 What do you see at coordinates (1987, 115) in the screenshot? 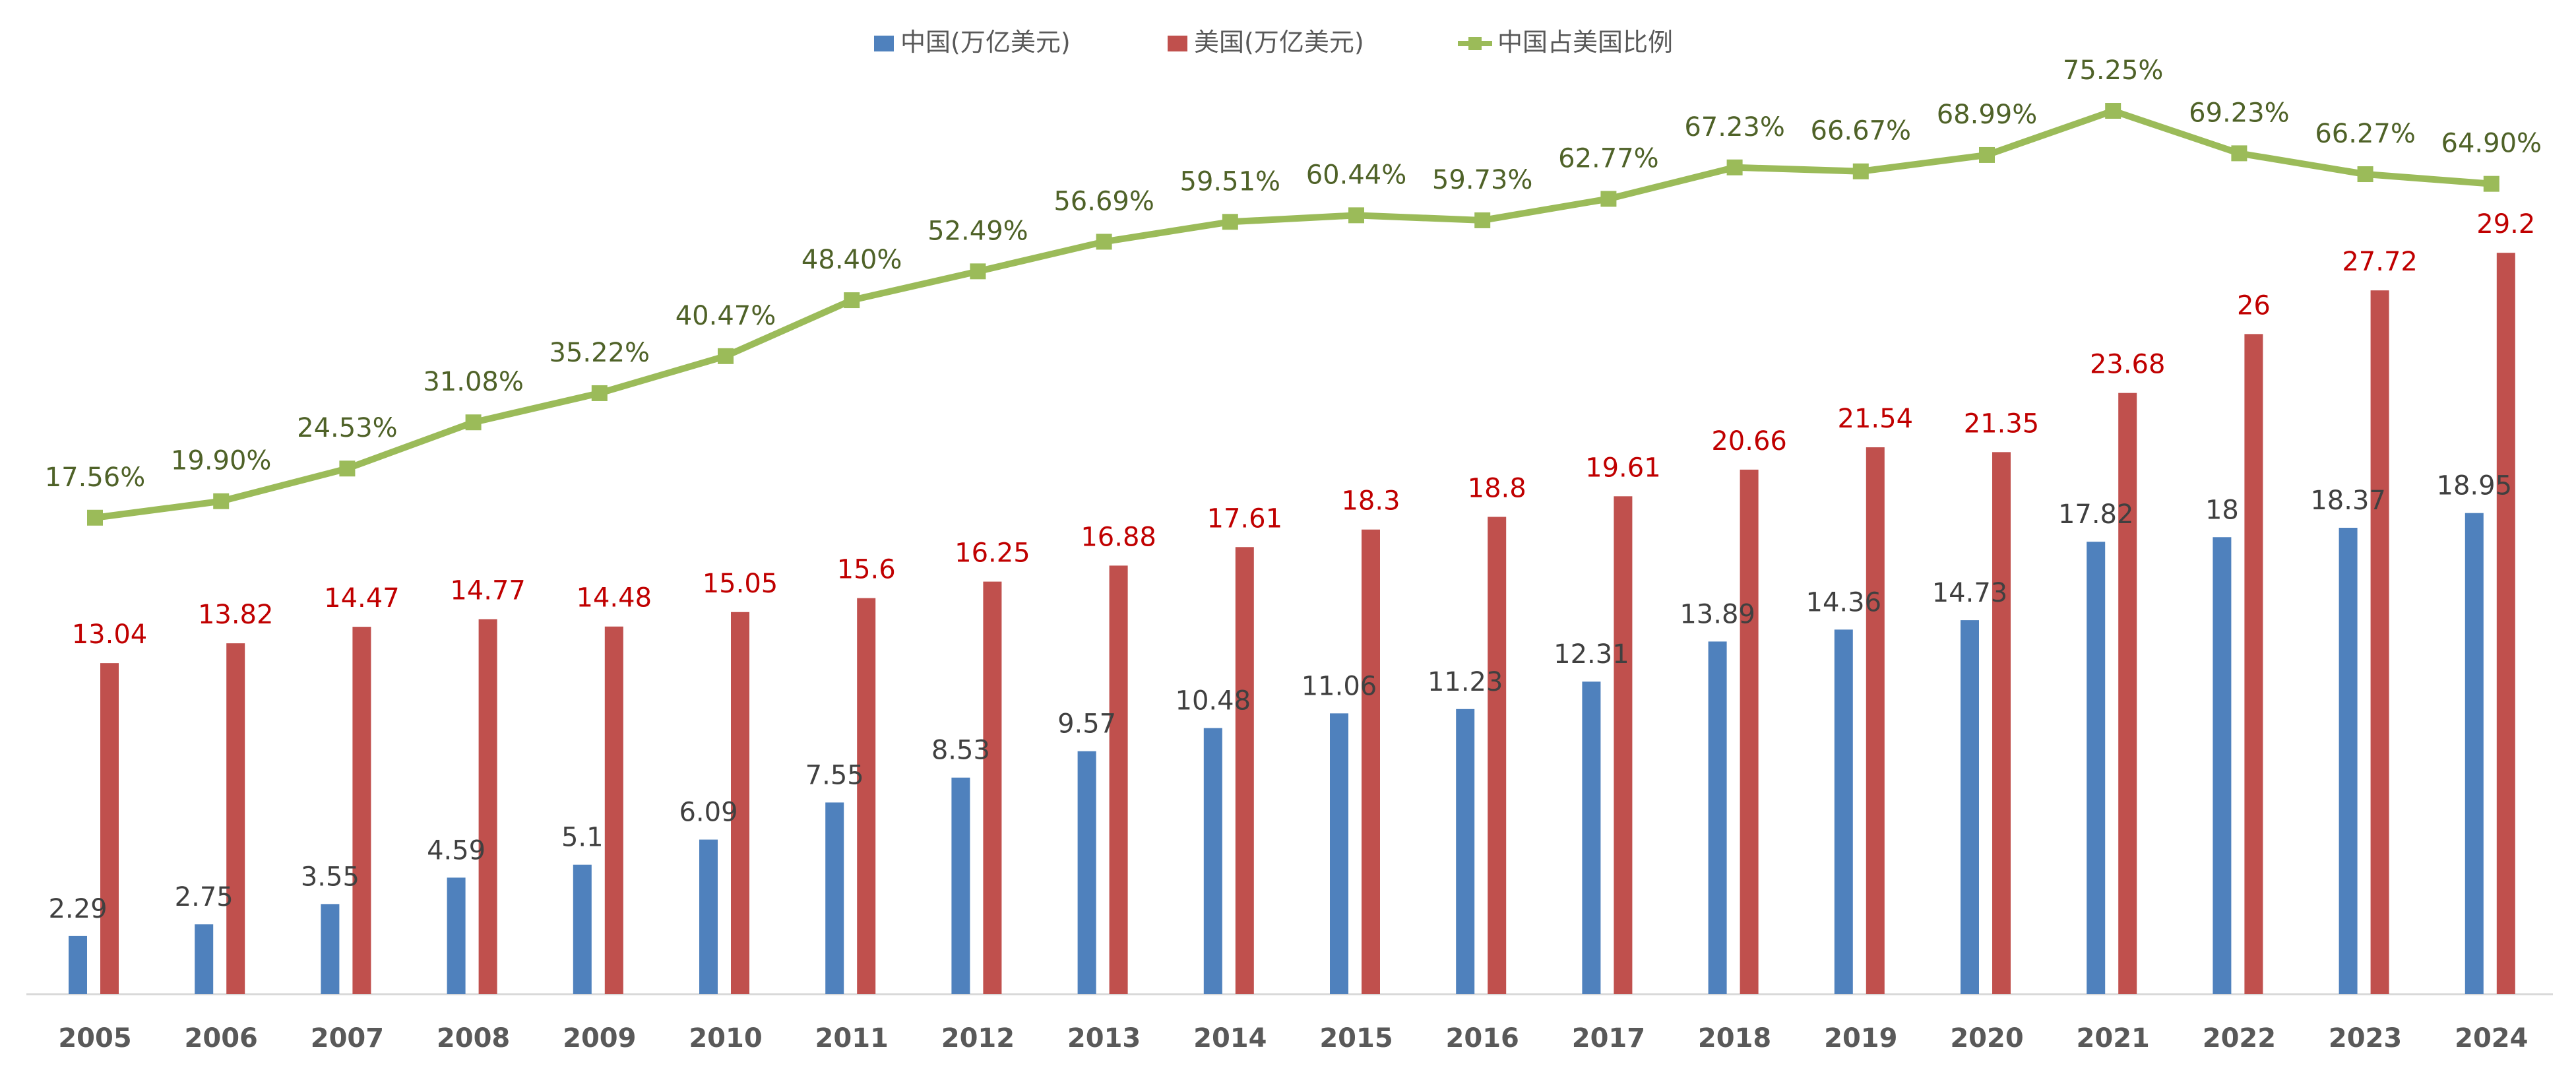
I see `data-label-ratio-2020: 68.99%` at bounding box center [1987, 115].